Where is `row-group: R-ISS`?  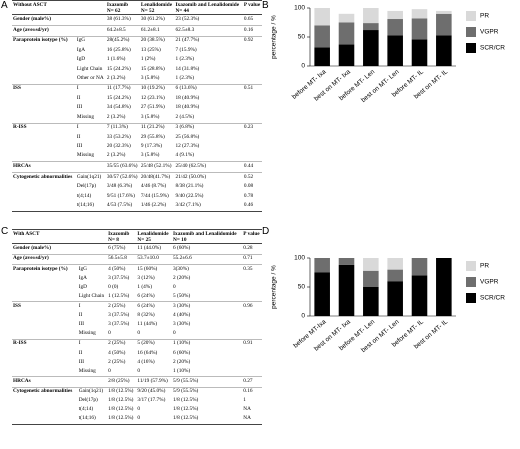 row-group: R-ISS is located at coordinates (44, 142).